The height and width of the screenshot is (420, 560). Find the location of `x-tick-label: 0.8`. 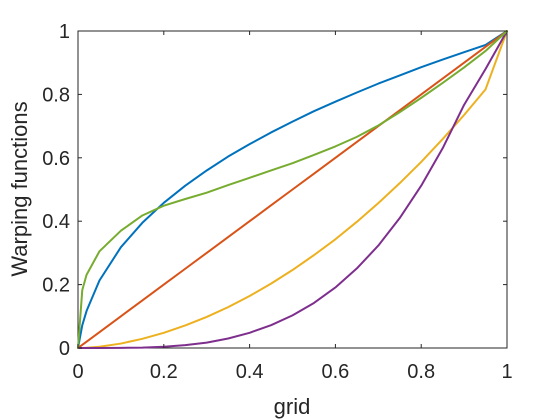

x-tick-label: 0.8 is located at coordinates (421, 372).